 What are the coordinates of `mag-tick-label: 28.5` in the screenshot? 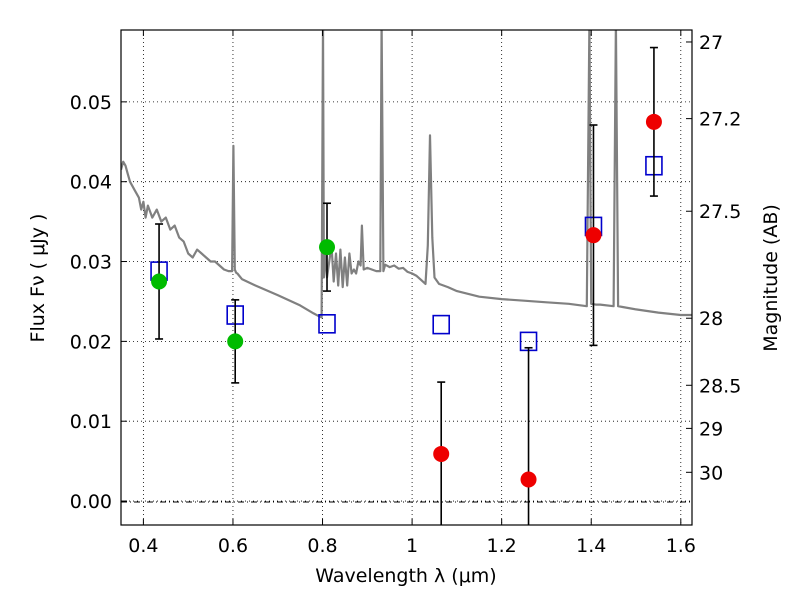 It's located at (720, 386).